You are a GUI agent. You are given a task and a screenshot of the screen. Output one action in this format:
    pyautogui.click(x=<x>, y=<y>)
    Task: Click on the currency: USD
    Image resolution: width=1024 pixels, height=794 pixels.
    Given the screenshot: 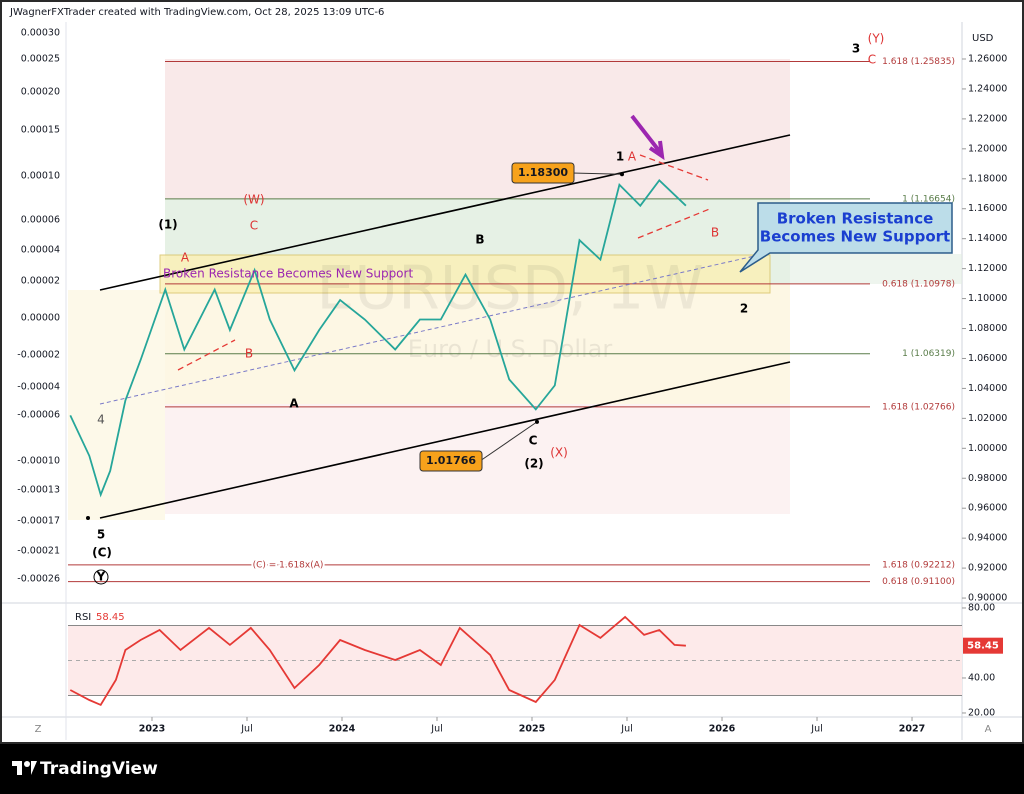 What is the action you would take?
    pyautogui.click(x=983, y=38)
    